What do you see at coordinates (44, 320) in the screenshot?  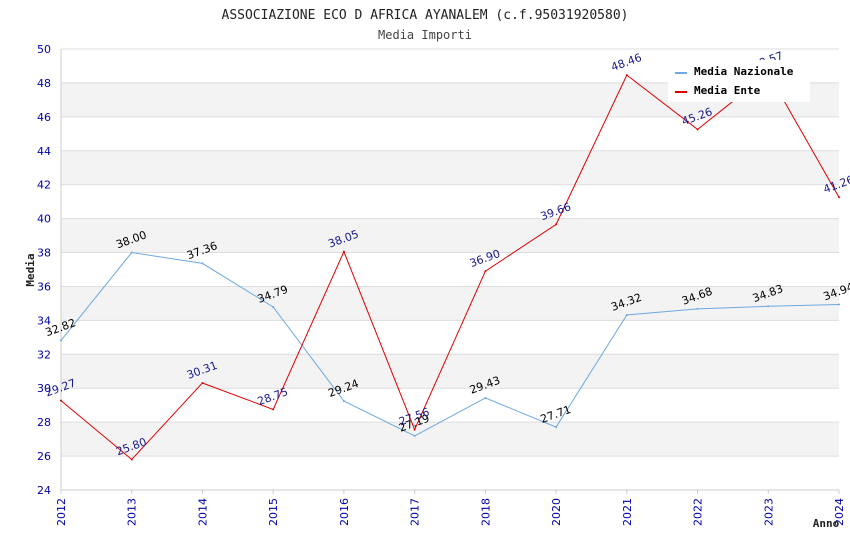 I see `y-tick-label: 34` at bounding box center [44, 320].